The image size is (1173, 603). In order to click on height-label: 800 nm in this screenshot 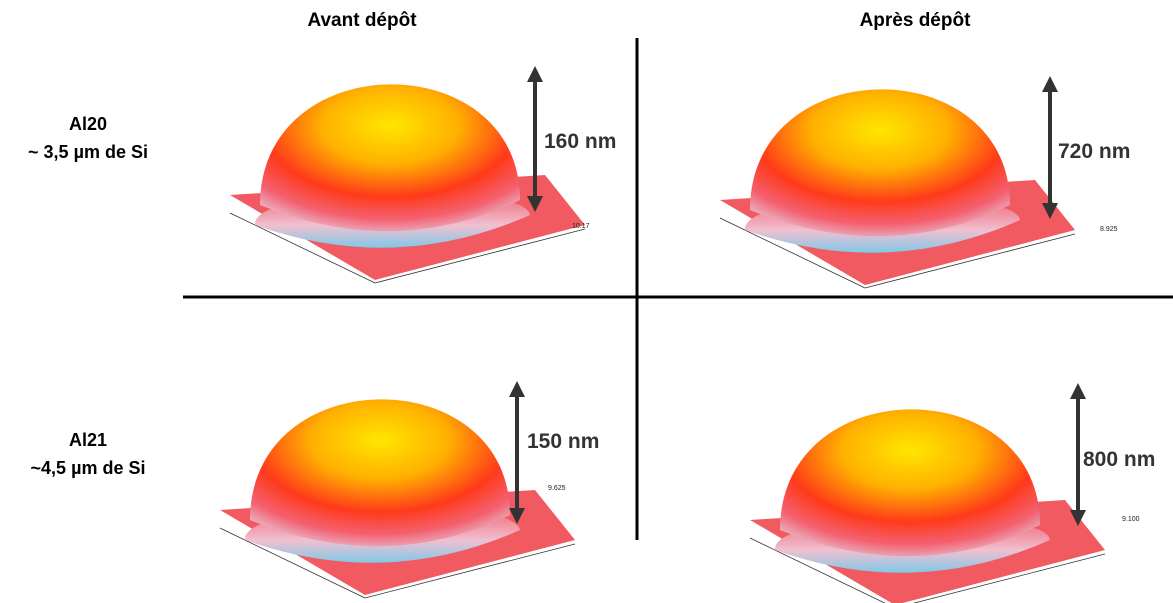, I will do `click(1119, 459)`.